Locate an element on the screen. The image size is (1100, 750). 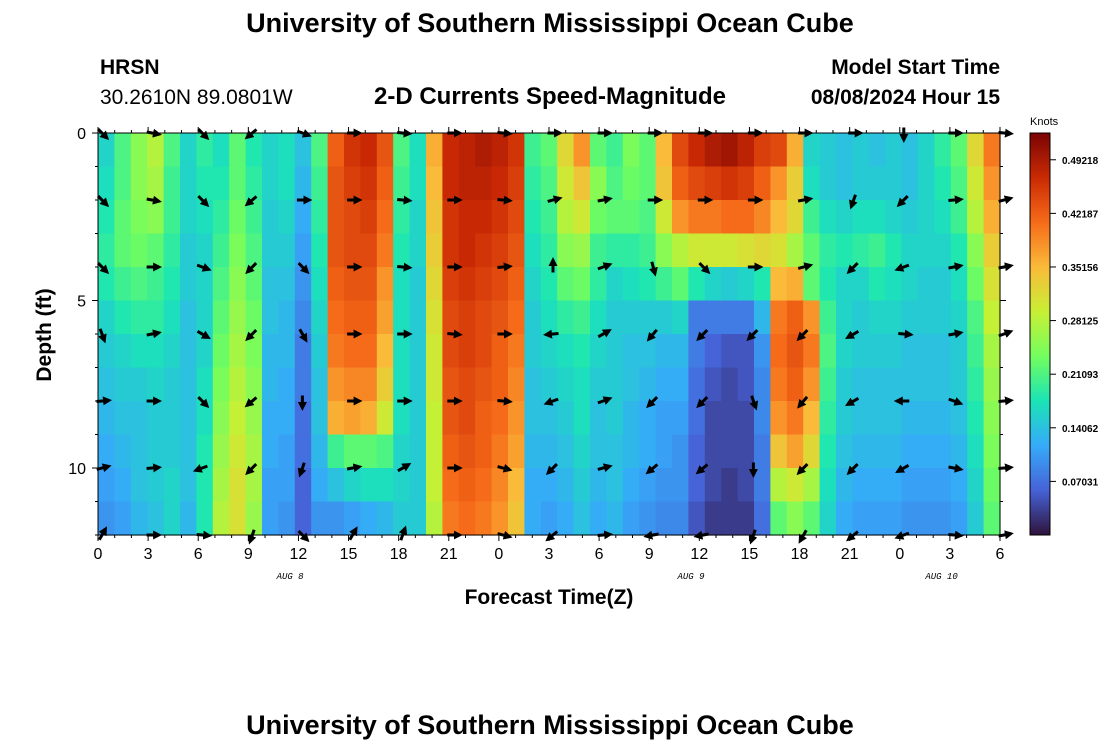
colorbar-tick-label: 0.35156 is located at coordinates (1080, 268).